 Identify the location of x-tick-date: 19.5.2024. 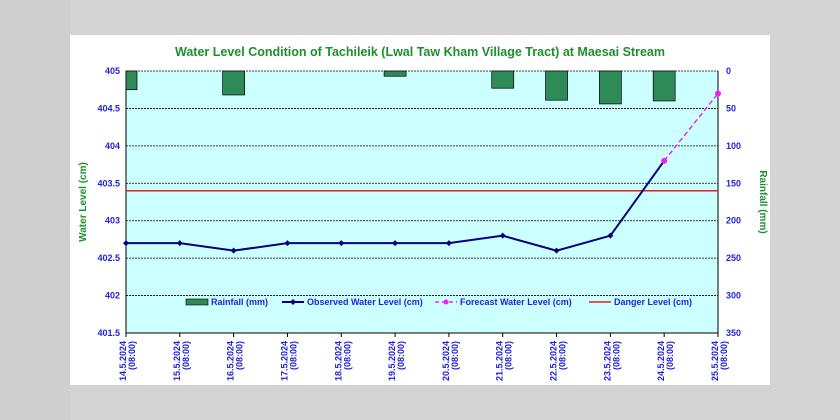
(392, 361).